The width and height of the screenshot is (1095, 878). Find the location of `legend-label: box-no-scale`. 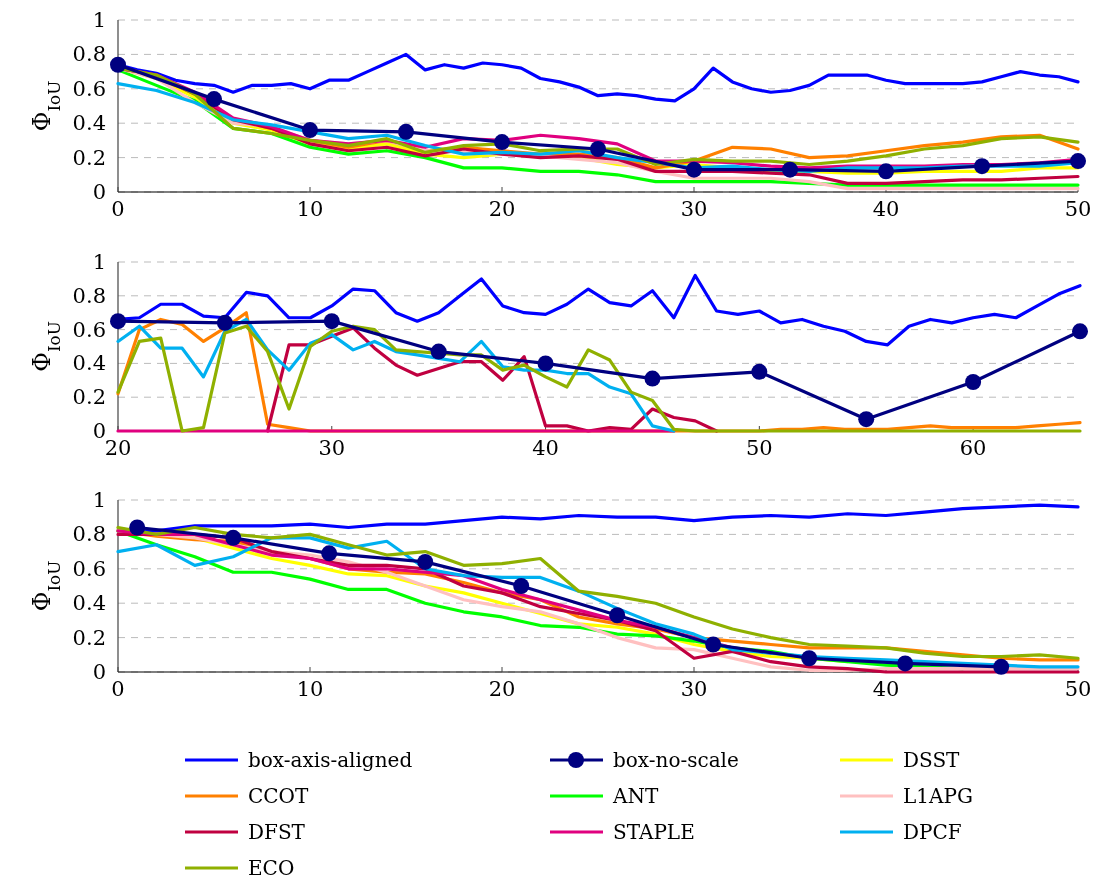

legend-label: box-no-scale is located at coordinates (676, 760).